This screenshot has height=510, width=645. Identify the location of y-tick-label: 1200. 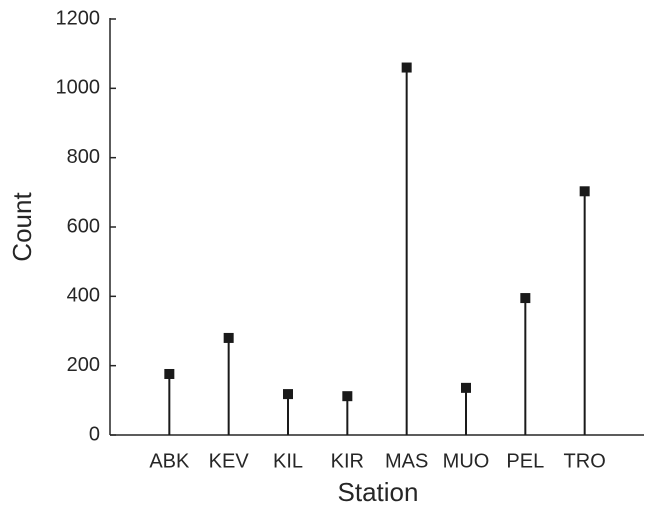
(78, 18).